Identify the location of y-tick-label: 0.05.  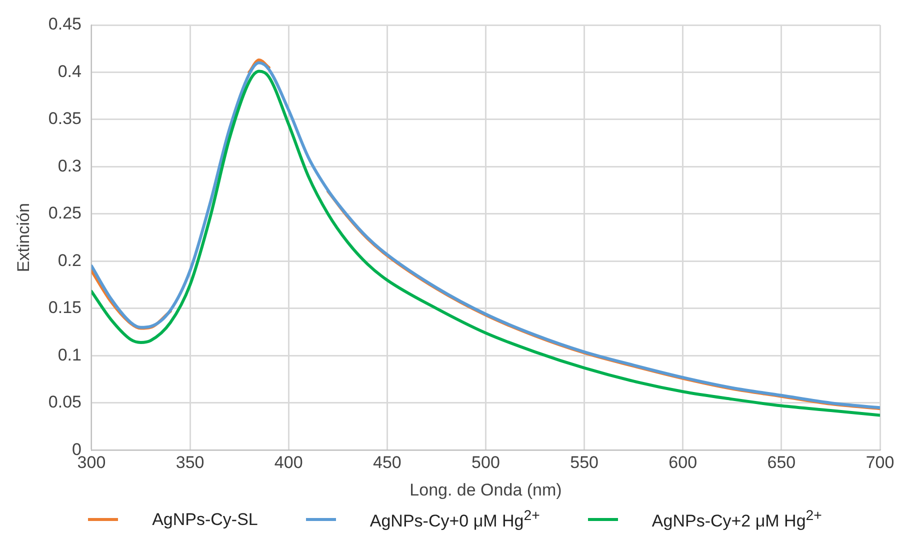
(65, 402).